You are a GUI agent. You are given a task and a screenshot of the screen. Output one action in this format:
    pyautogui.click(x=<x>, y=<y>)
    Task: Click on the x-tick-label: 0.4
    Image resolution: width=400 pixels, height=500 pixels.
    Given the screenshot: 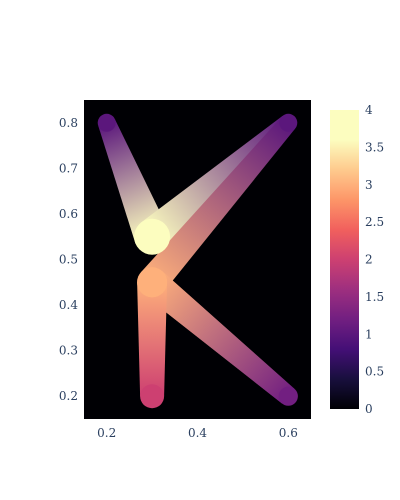 What is the action you would take?
    pyautogui.click(x=197, y=433)
    